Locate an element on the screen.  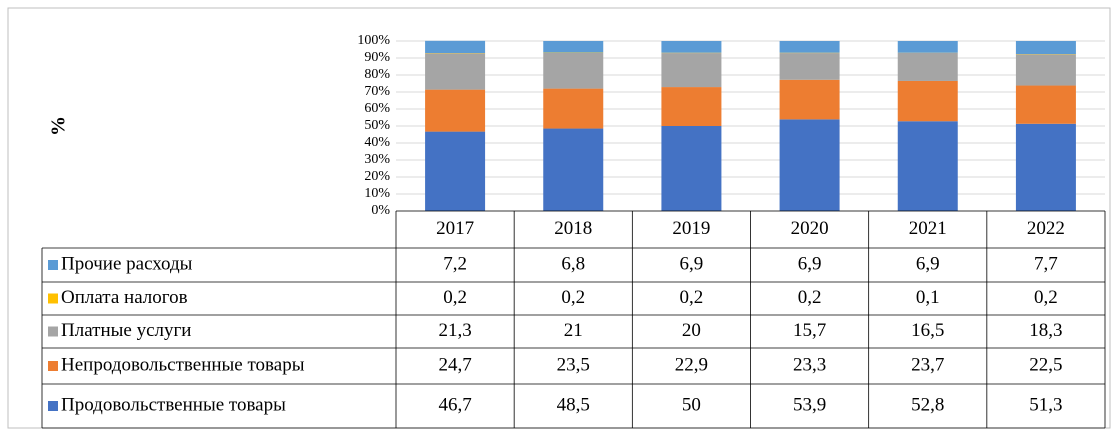
y-tick-label: 10% is located at coordinates (377, 193).